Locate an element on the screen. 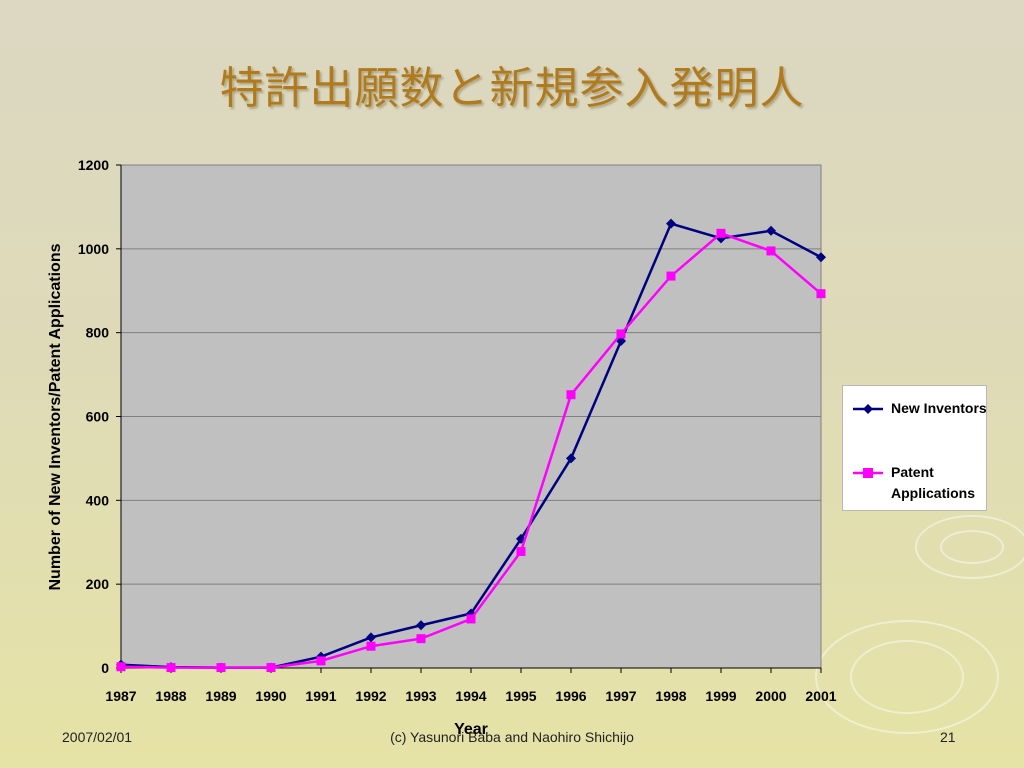 The width and height of the screenshot is (1024, 768). x-tick-label: 1991 is located at coordinates (320, 696).